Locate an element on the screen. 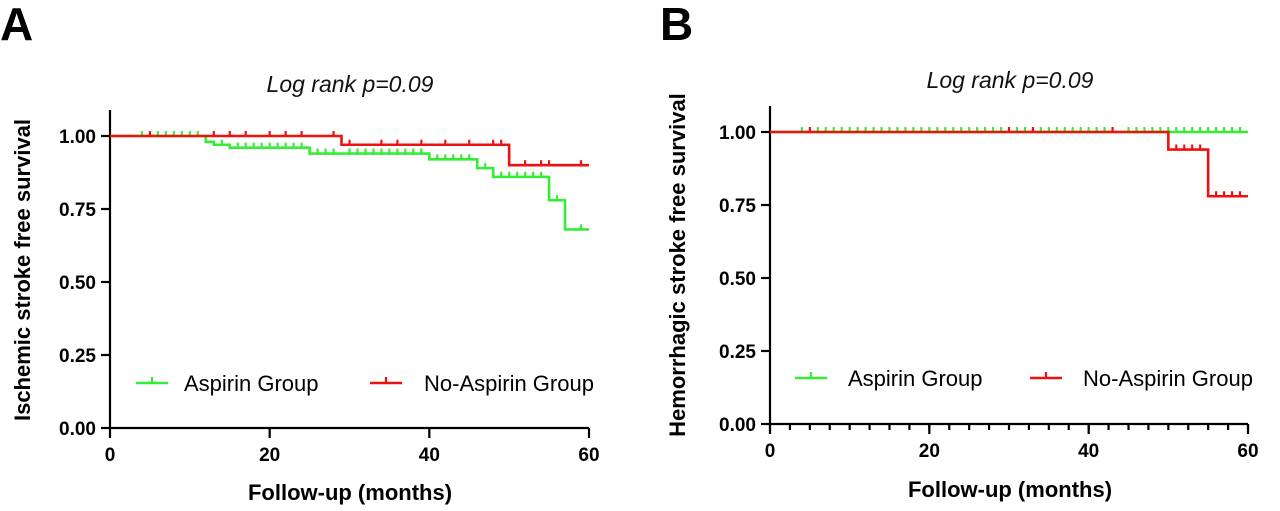  y-axis-label: Ischemic stroke free survival is located at coordinates (22, 270).